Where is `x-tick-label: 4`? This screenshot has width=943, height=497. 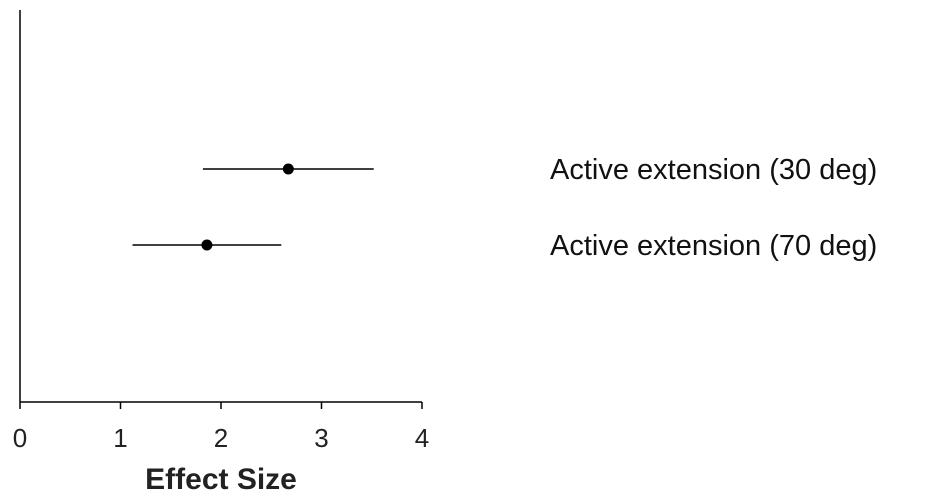 x-tick-label: 4 is located at coordinates (422, 438).